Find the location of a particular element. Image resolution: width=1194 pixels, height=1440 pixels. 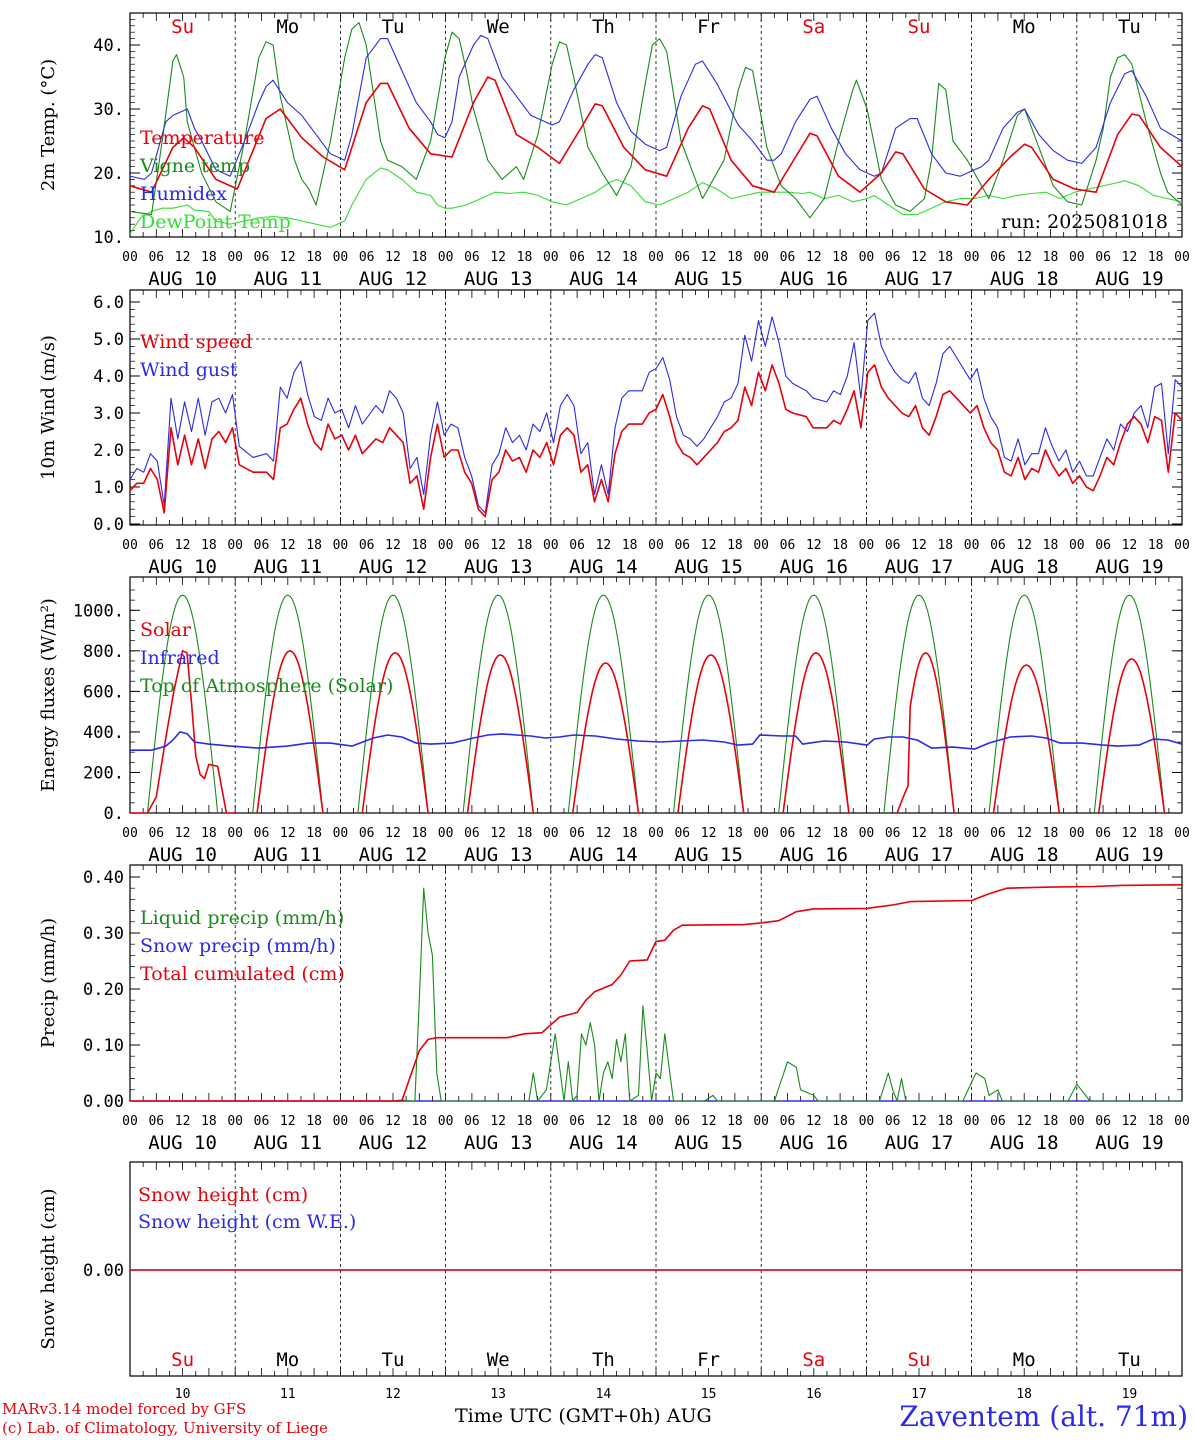

model-credit: MARv3.14 model forced by GFS is located at coordinates (124, 1409).